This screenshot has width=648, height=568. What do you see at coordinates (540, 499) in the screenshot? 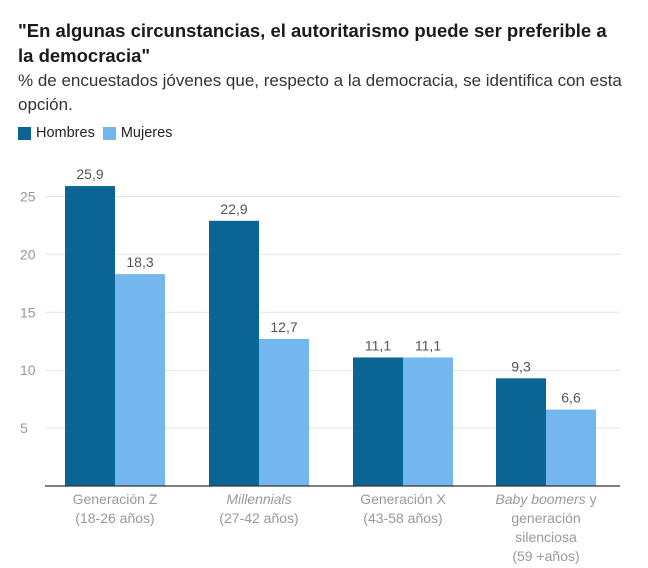
I see `category-label-part: Baby boomers` at bounding box center [540, 499].